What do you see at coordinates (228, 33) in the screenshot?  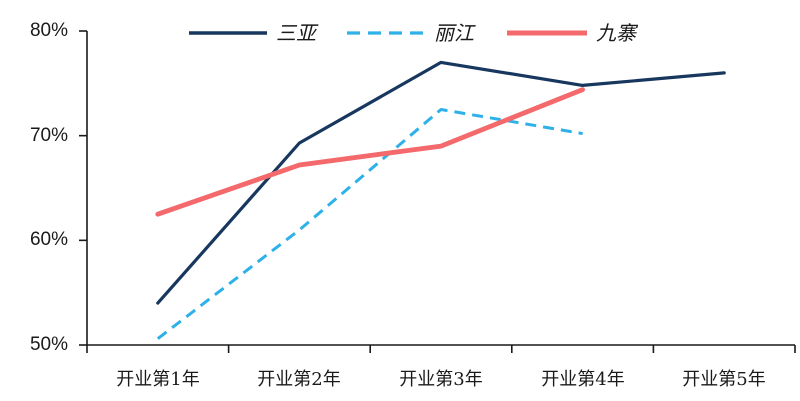 I see `legend-swatch-sanya` at bounding box center [228, 33].